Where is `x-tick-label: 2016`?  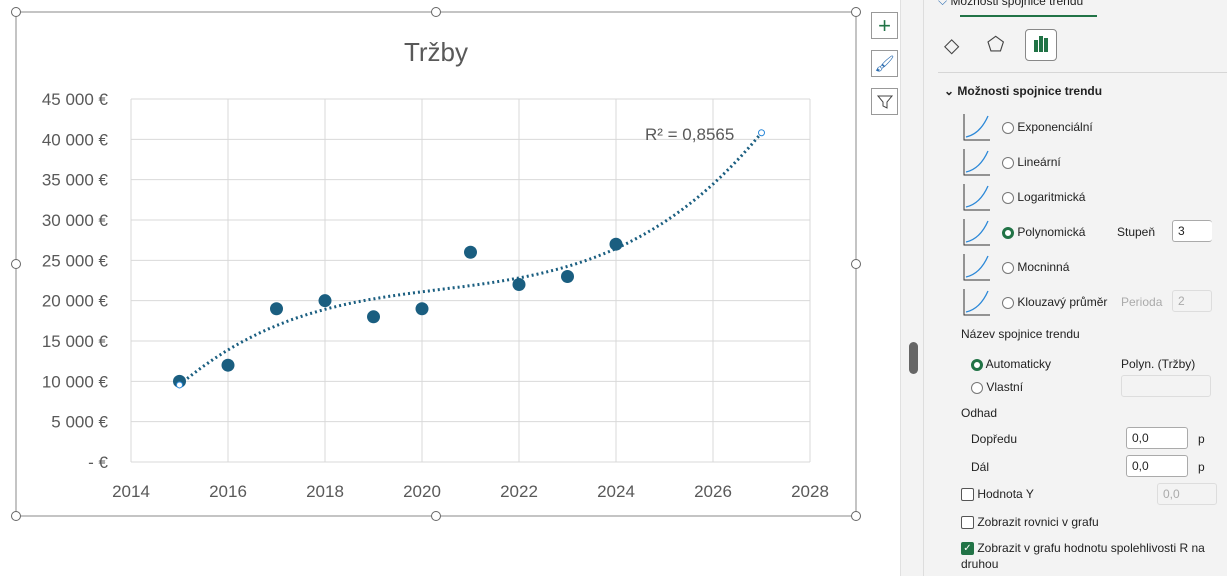 x-tick-label: 2016 is located at coordinates (228, 491).